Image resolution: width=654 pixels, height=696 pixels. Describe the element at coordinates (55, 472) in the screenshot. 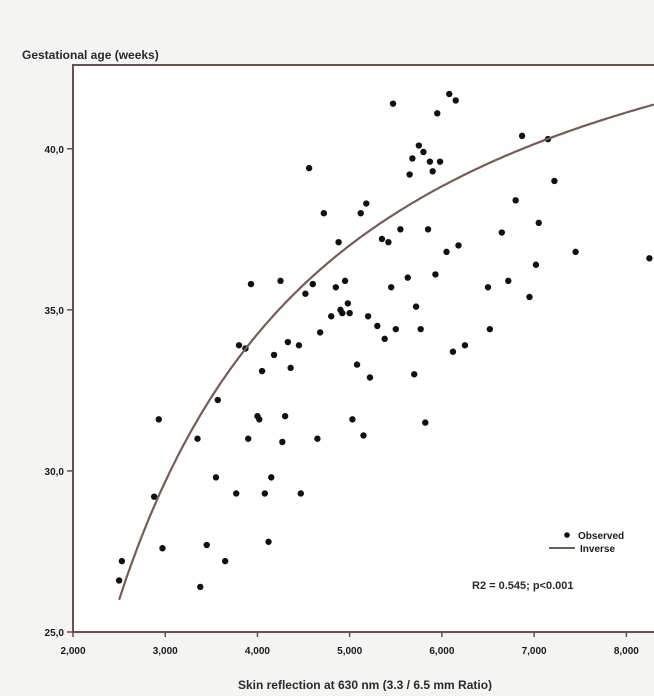

I see `y-tick-label-1: 30,0` at that location.